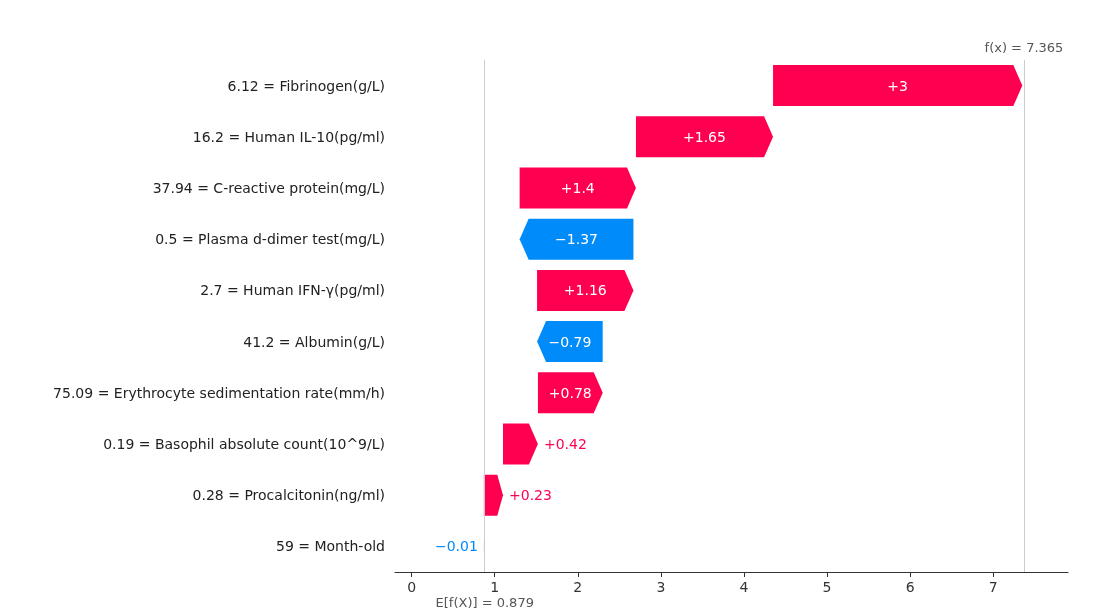  What do you see at coordinates (270, 239) in the screenshot?
I see `y-tick-label: 0.5 = Plasma d-dimer test(mg/L)` at bounding box center [270, 239].